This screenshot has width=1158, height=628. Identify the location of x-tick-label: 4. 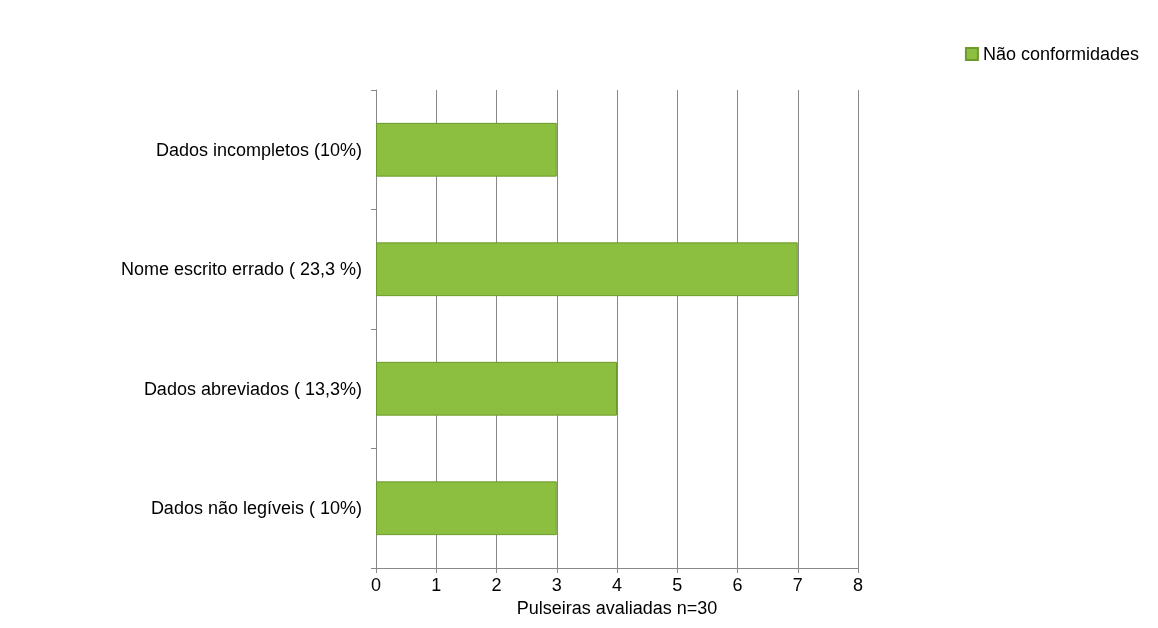
(617, 585).